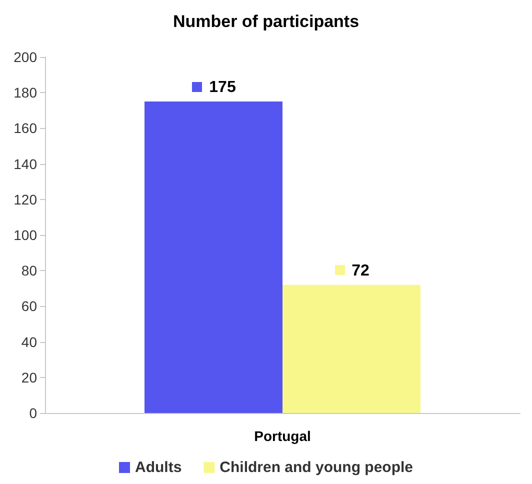 Image resolution: width=532 pixels, height=484 pixels. Describe the element at coordinates (266, 21) in the screenshot. I see `chart-title: Number of participants` at that location.